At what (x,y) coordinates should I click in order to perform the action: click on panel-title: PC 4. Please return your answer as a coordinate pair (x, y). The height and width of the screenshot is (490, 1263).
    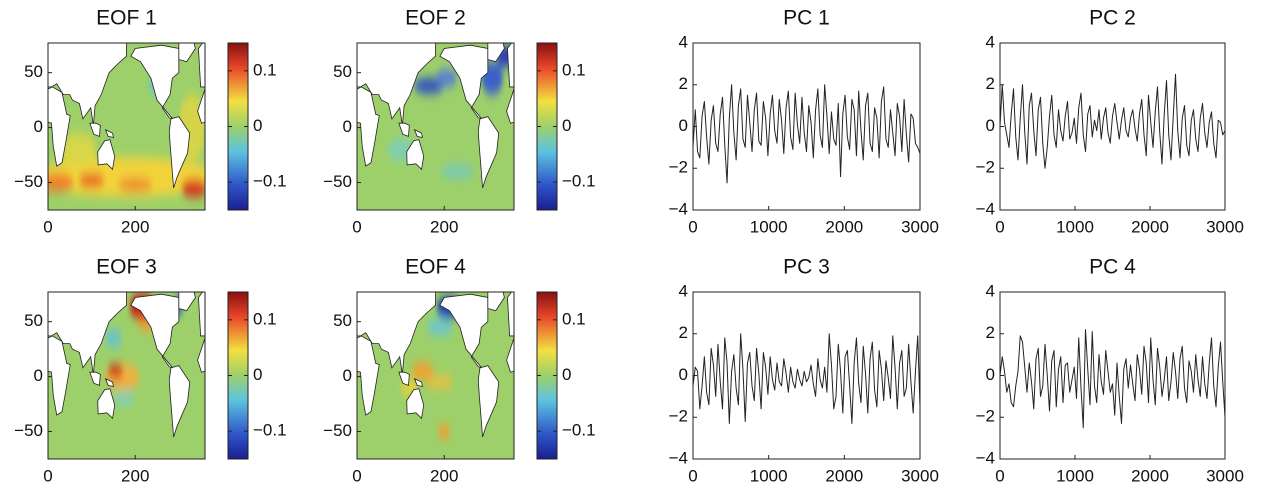
    Looking at the image, I should click on (1112, 267).